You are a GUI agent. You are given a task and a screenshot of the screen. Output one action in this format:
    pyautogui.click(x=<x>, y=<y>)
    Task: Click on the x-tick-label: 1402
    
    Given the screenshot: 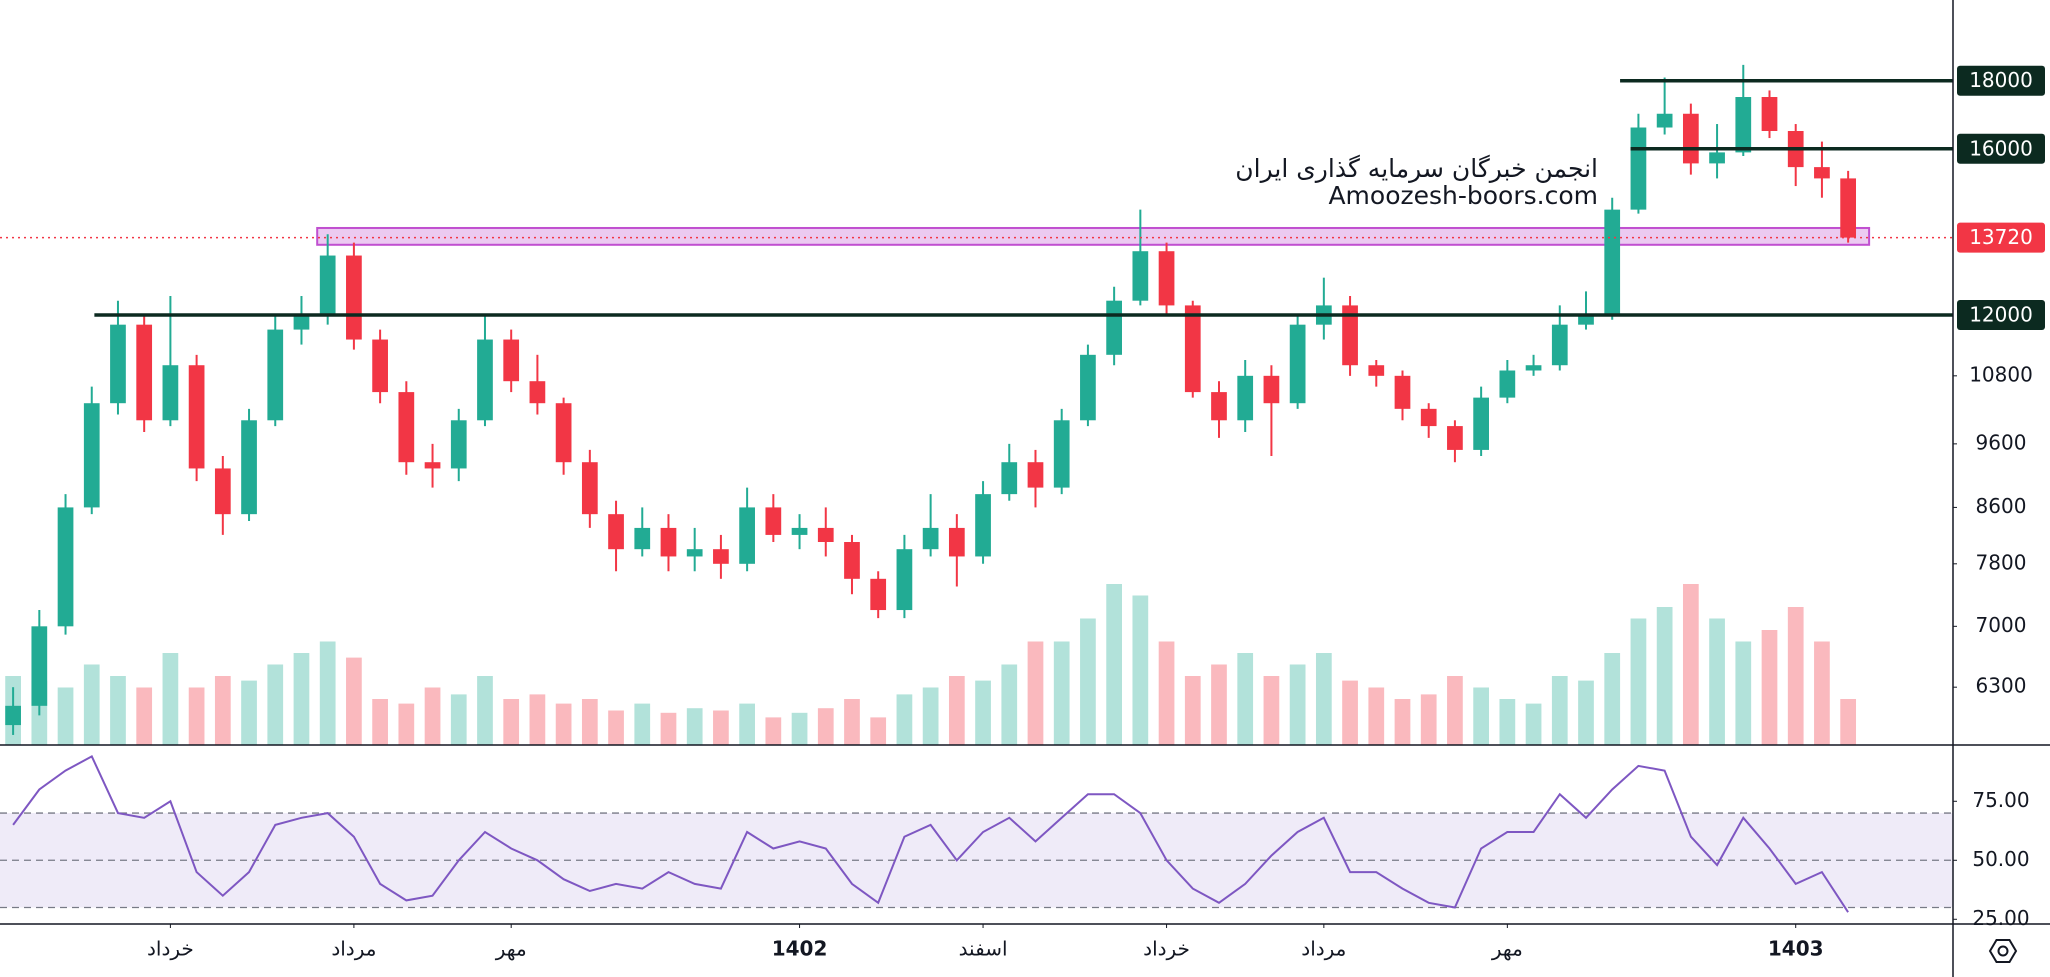 What is the action you would take?
    pyautogui.click(x=800, y=949)
    